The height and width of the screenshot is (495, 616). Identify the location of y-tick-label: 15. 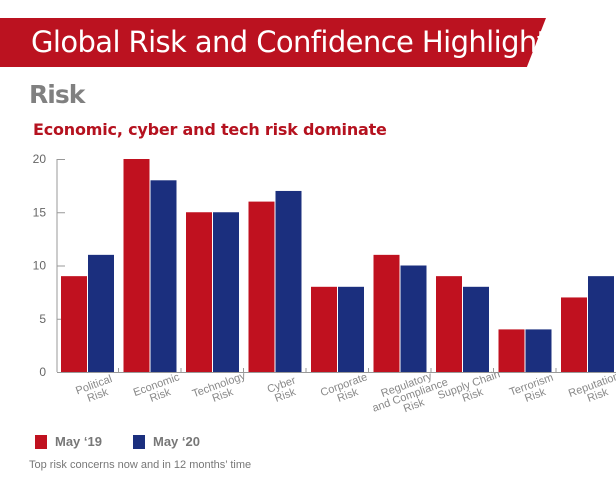
(40, 212).